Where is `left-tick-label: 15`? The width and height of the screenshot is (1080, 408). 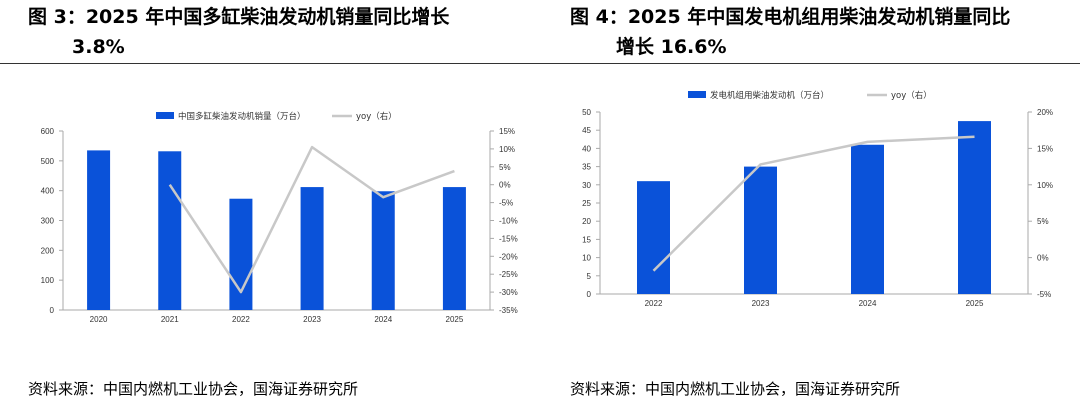 left-tick-label: 15 is located at coordinates (586, 239).